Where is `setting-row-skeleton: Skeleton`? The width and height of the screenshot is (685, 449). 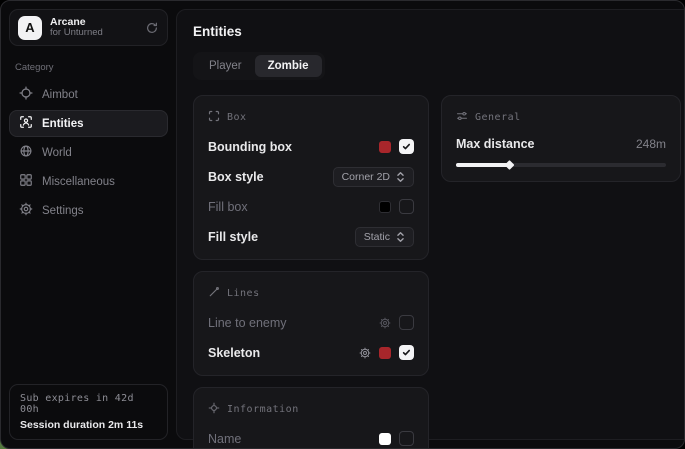 setting-row-skeleton: Skeleton is located at coordinates (311, 352).